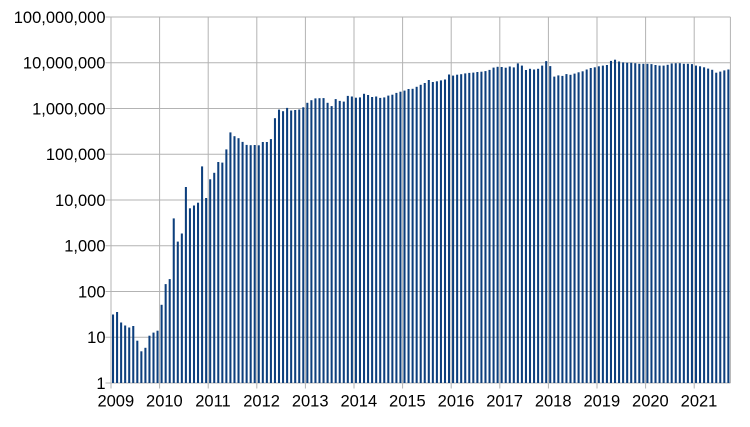 The height and width of the screenshot is (427, 750). I want to click on svg-text: 10,000,000, so click(64, 64).